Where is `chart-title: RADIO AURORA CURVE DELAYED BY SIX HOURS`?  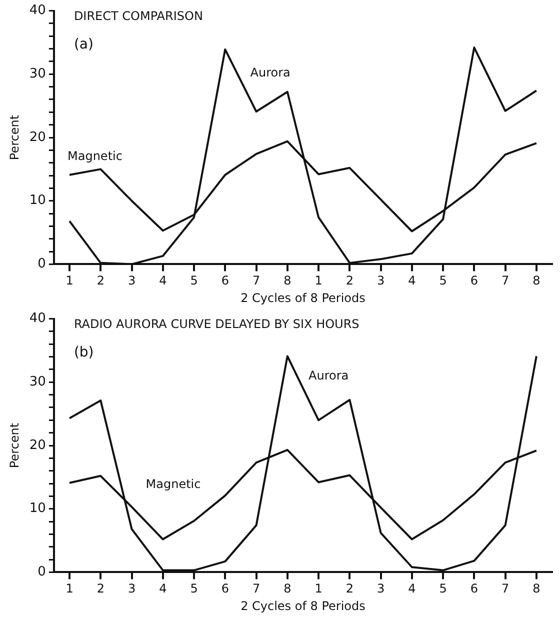
chart-title: RADIO AURORA CURVE DELAYED BY SIX HOURS is located at coordinates (217, 323).